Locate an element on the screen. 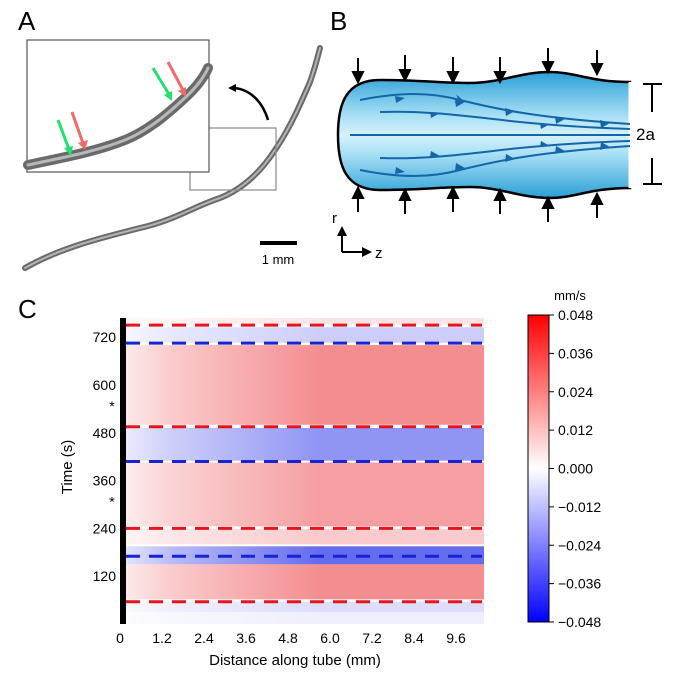  y-tick-label: 120 is located at coordinates (105, 576).